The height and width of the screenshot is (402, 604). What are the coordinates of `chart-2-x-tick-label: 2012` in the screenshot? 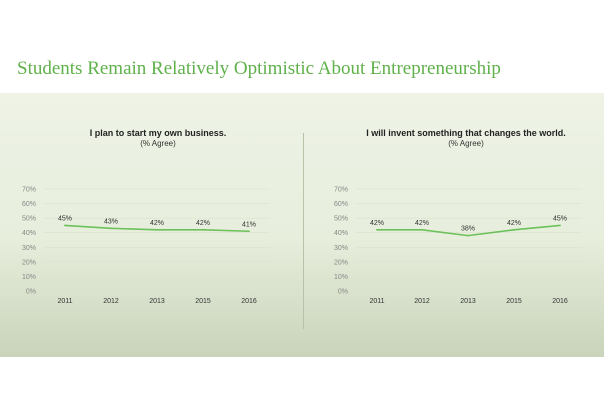 It's located at (422, 301).